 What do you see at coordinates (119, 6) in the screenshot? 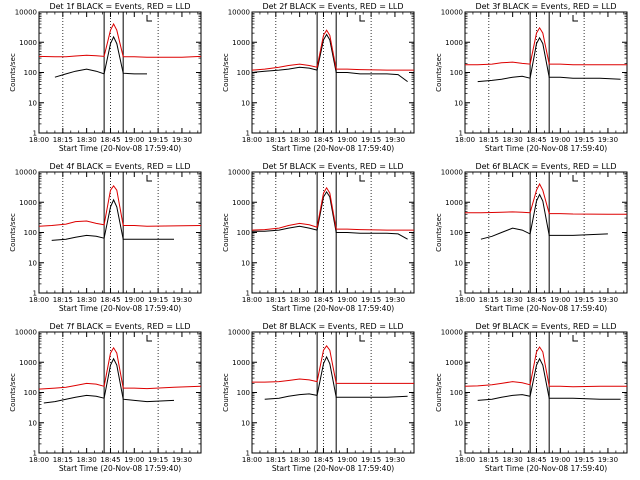
I see `panel-title: Det 1f BLACK = Events, RED = LLD` at bounding box center [119, 6].